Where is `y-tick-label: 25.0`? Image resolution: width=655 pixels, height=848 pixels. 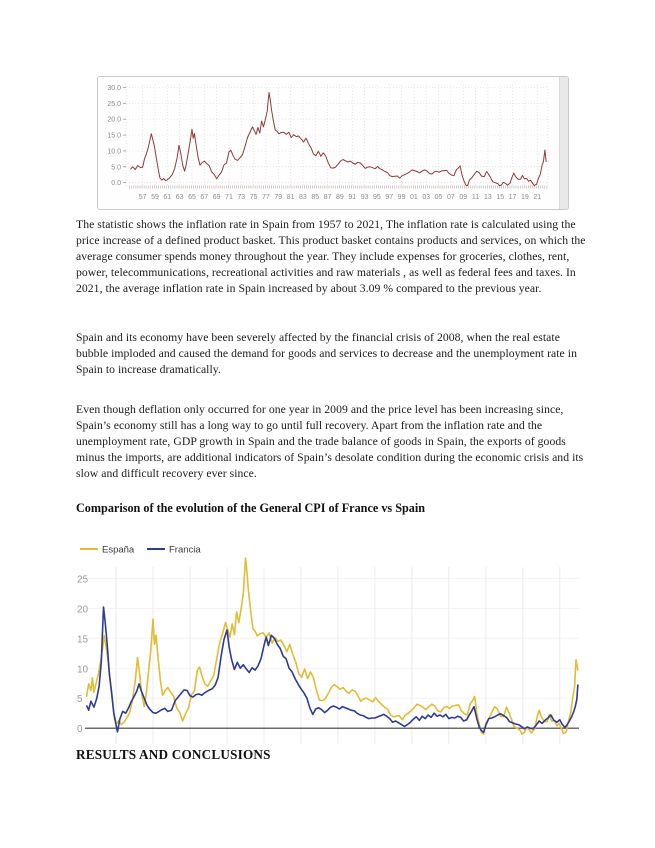 y-tick-label: 25.0 is located at coordinates (114, 104).